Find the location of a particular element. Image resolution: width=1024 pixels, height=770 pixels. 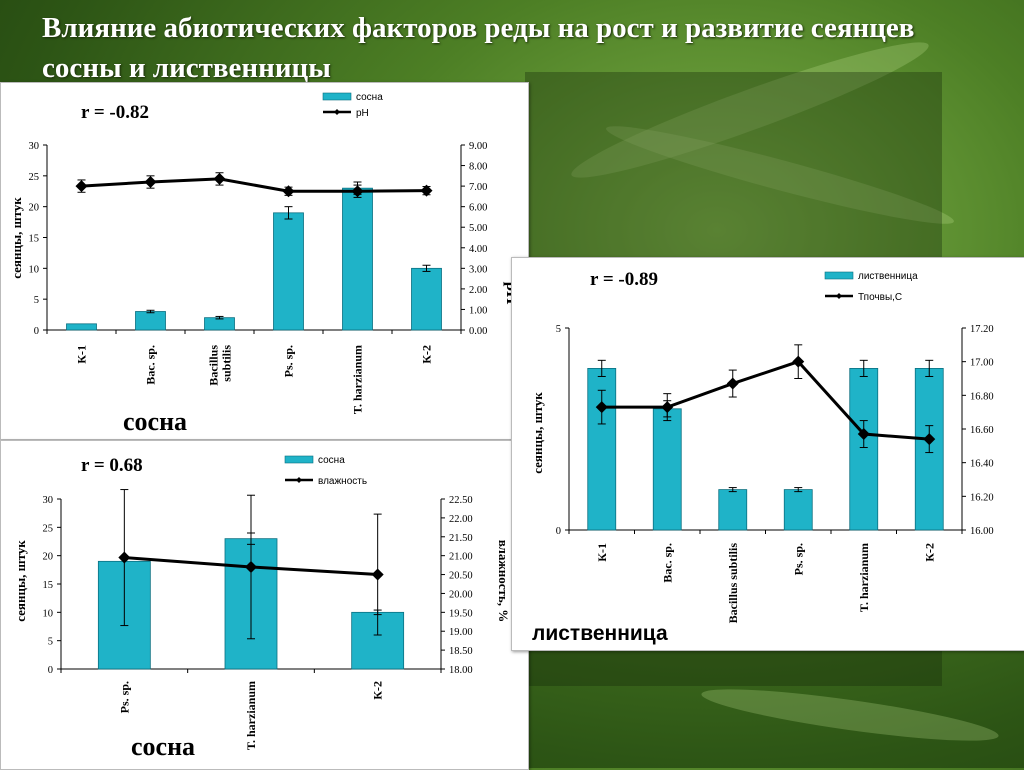

y2-tick-label: 16.60 is located at coordinates (982, 430).